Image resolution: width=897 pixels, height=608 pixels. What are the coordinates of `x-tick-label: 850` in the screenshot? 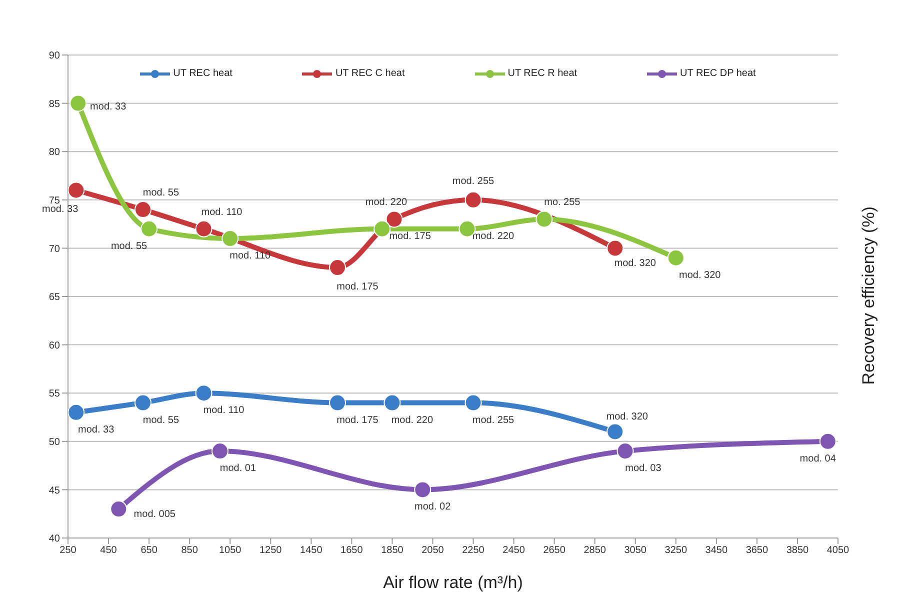 It's located at (189, 550).